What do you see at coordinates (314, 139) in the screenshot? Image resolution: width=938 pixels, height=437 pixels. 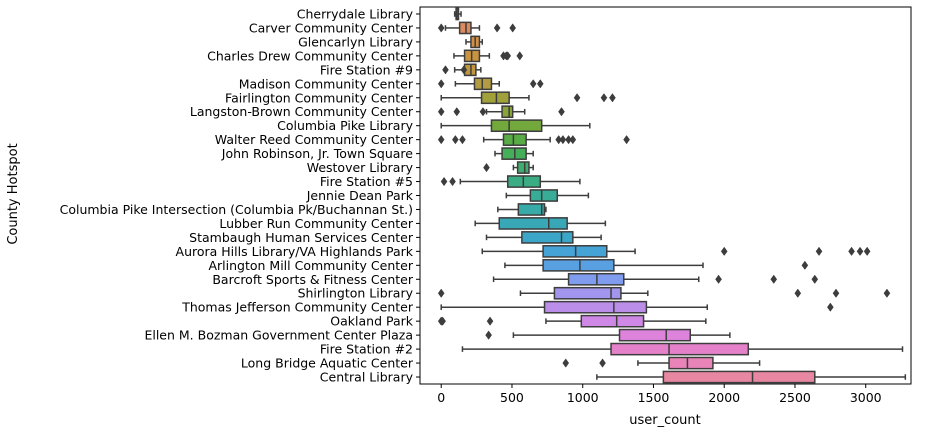 I see `y-tick-label: Walter Reed Community Center` at bounding box center [314, 139].